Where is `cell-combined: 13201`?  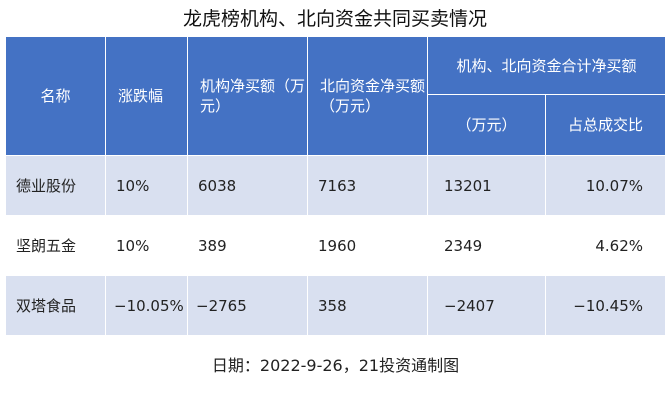 cell-combined: 13201 is located at coordinates (486, 185).